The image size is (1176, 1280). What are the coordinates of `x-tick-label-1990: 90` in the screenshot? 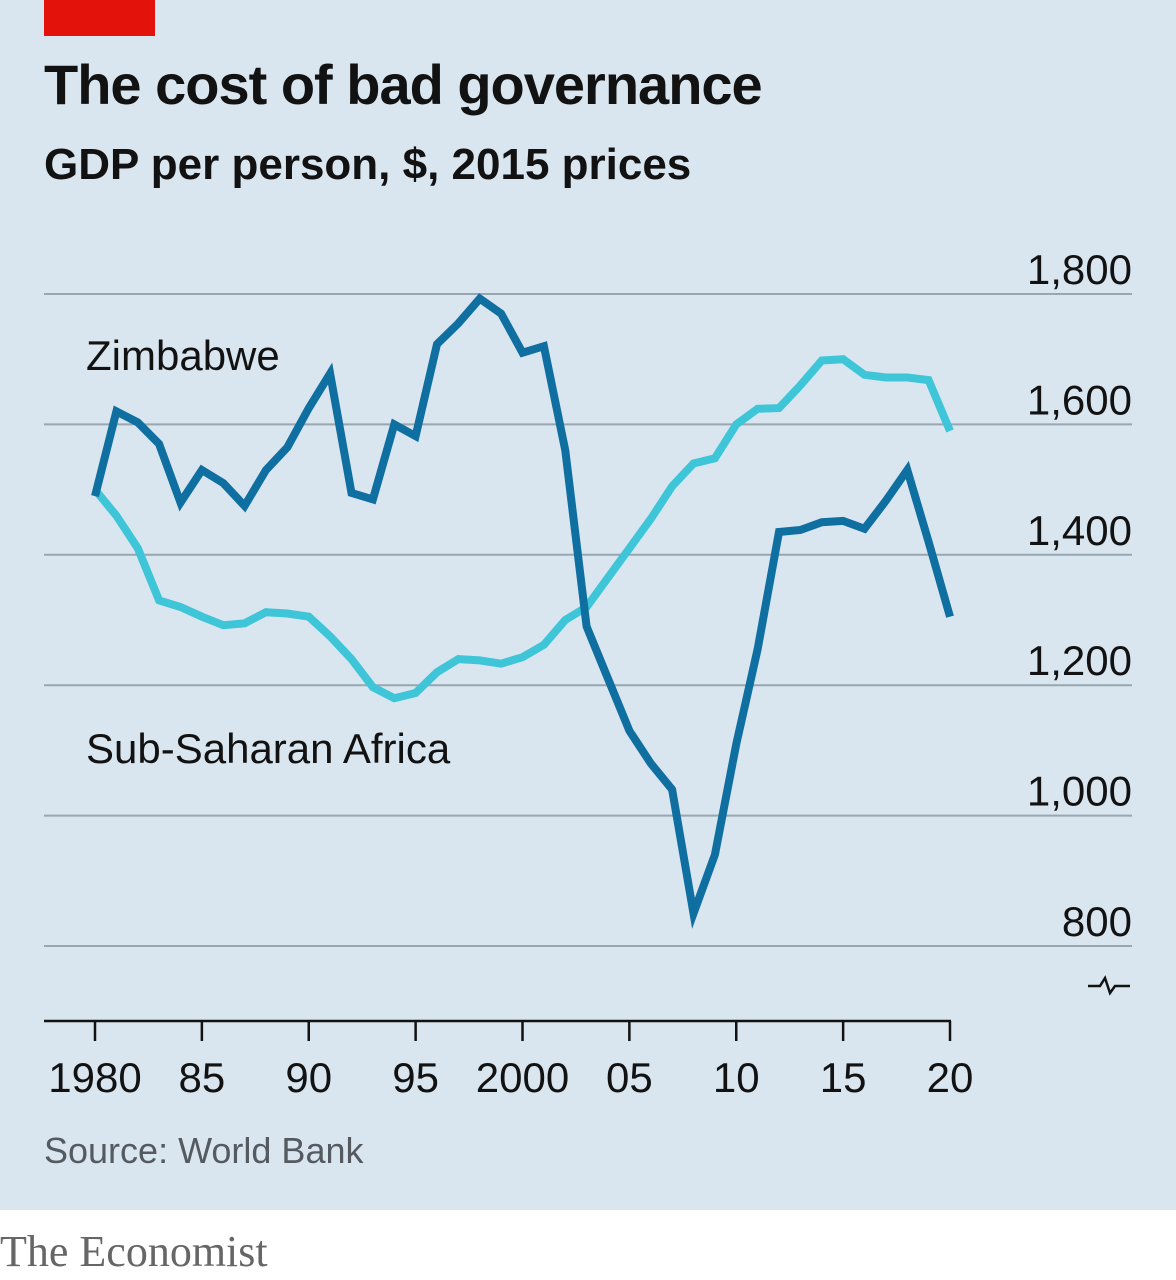 It's located at (308, 1077).